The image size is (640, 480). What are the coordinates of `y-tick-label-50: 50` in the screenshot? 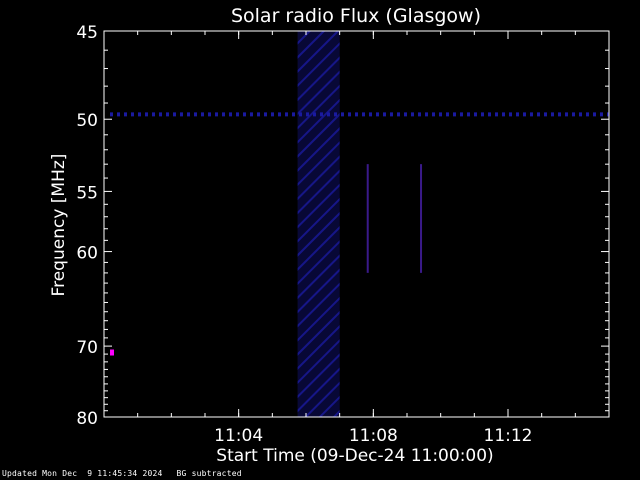 It's located at (87, 121).